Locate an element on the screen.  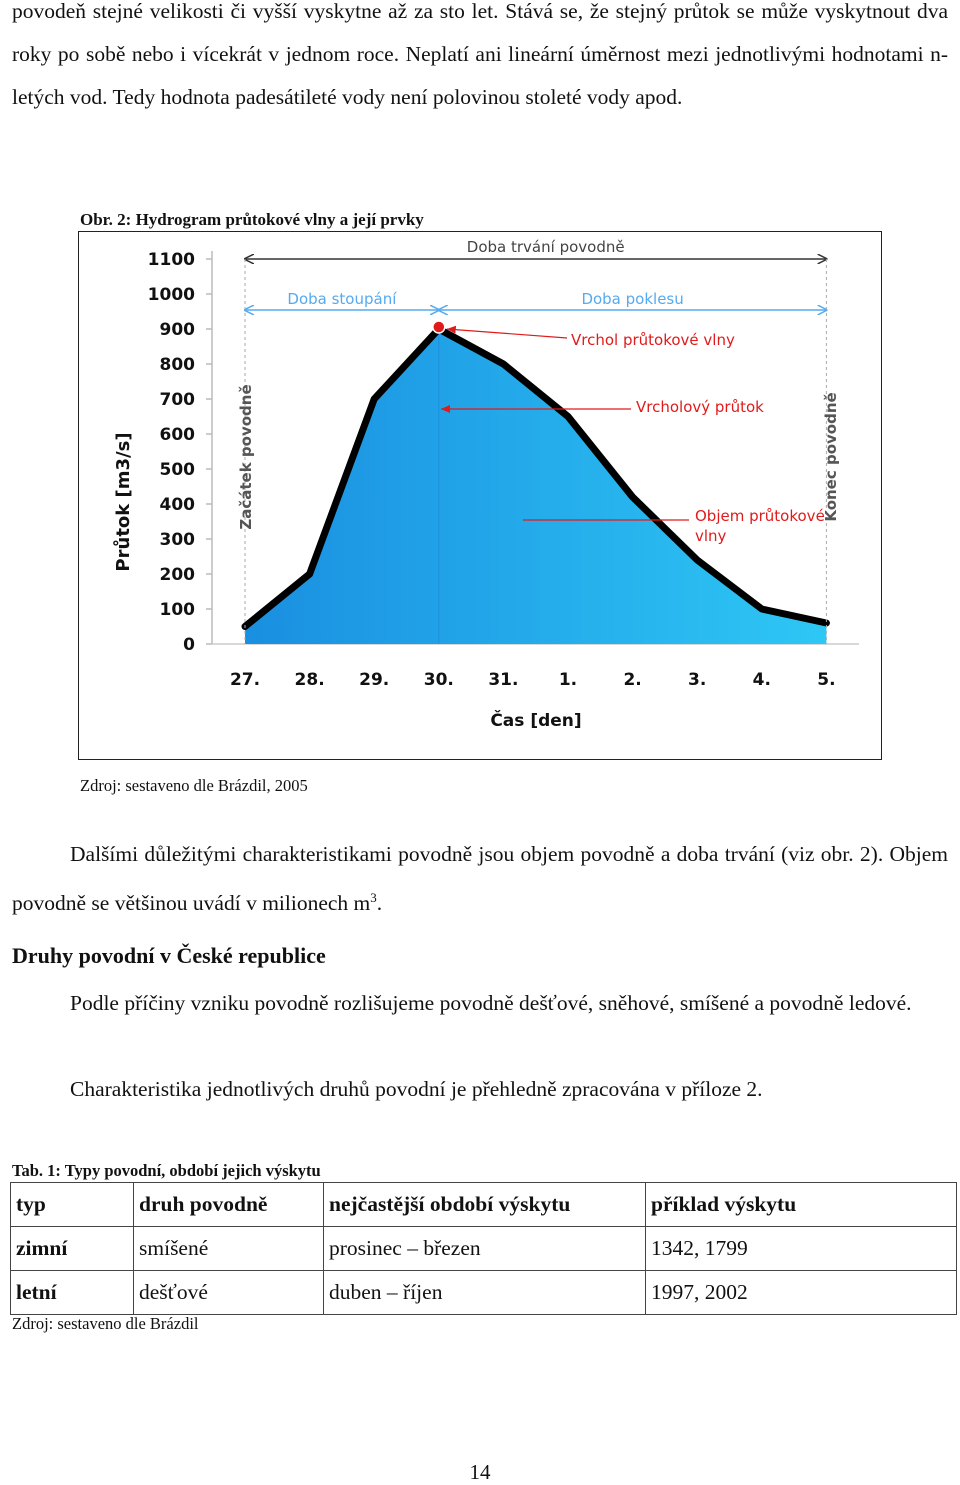
cell-example: 1997, 2002 is located at coordinates (801, 1292).